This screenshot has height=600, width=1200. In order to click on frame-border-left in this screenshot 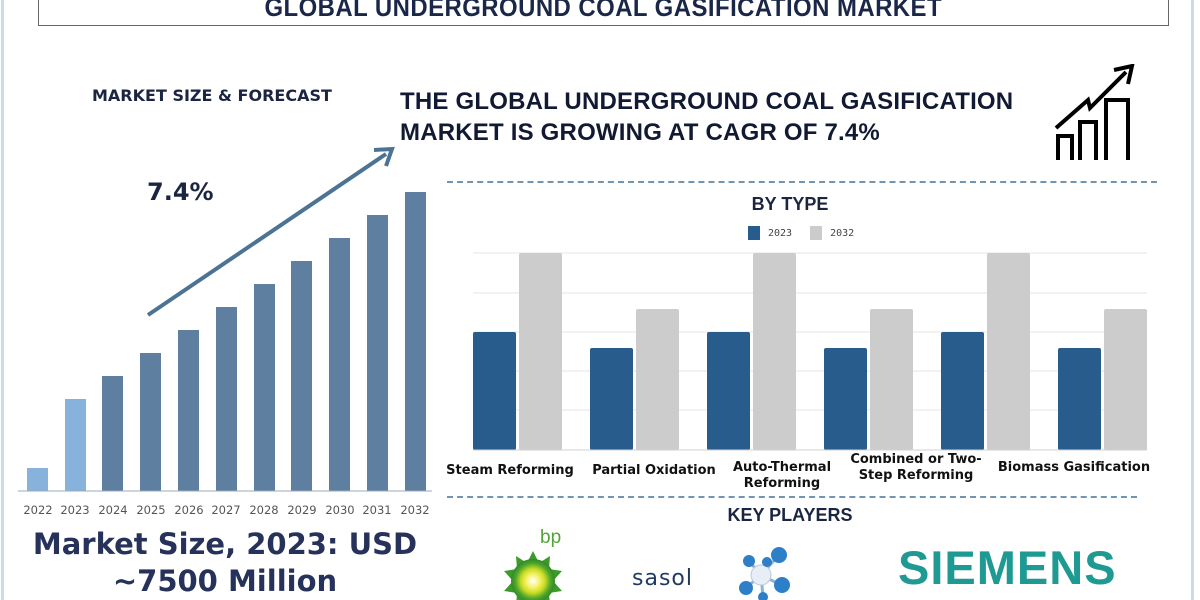, I will do `click(2, 300)`.